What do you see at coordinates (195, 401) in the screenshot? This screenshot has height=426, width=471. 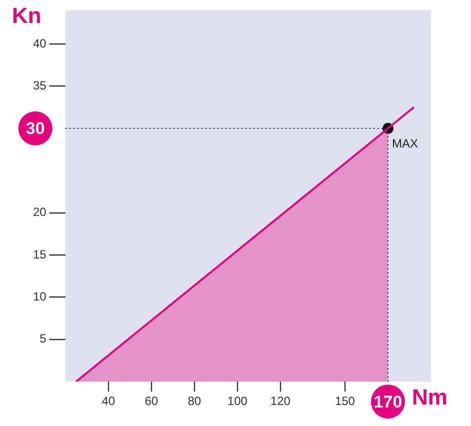 I see `x-tick-label: 80` at bounding box center [195, 401].